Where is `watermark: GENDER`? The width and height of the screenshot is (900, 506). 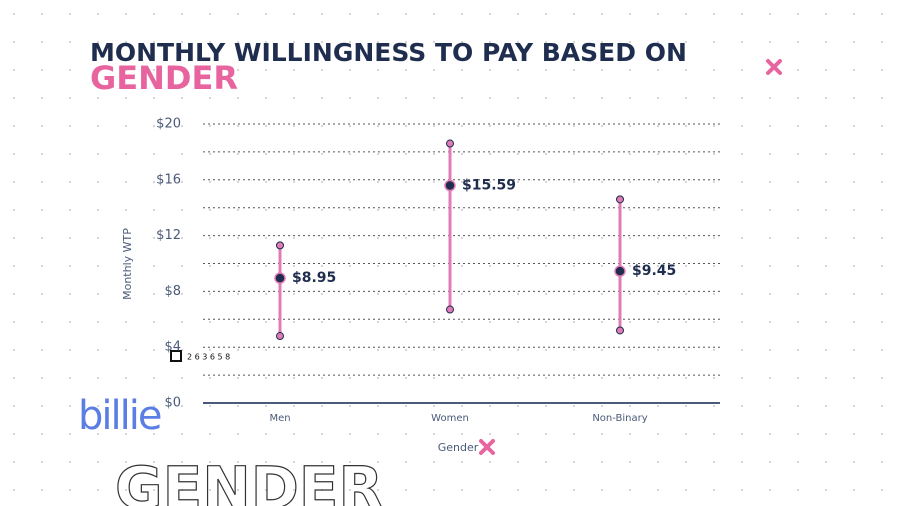
watermark: GENDER is located at coordinates (249, 480).